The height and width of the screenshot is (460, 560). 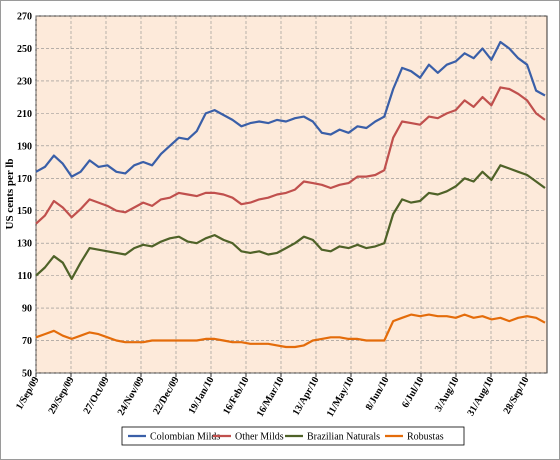 What do you see at coordinates (425, 437) in the screenshot?
I see `legend-label: Robustas` at bounding box center [425, 437].